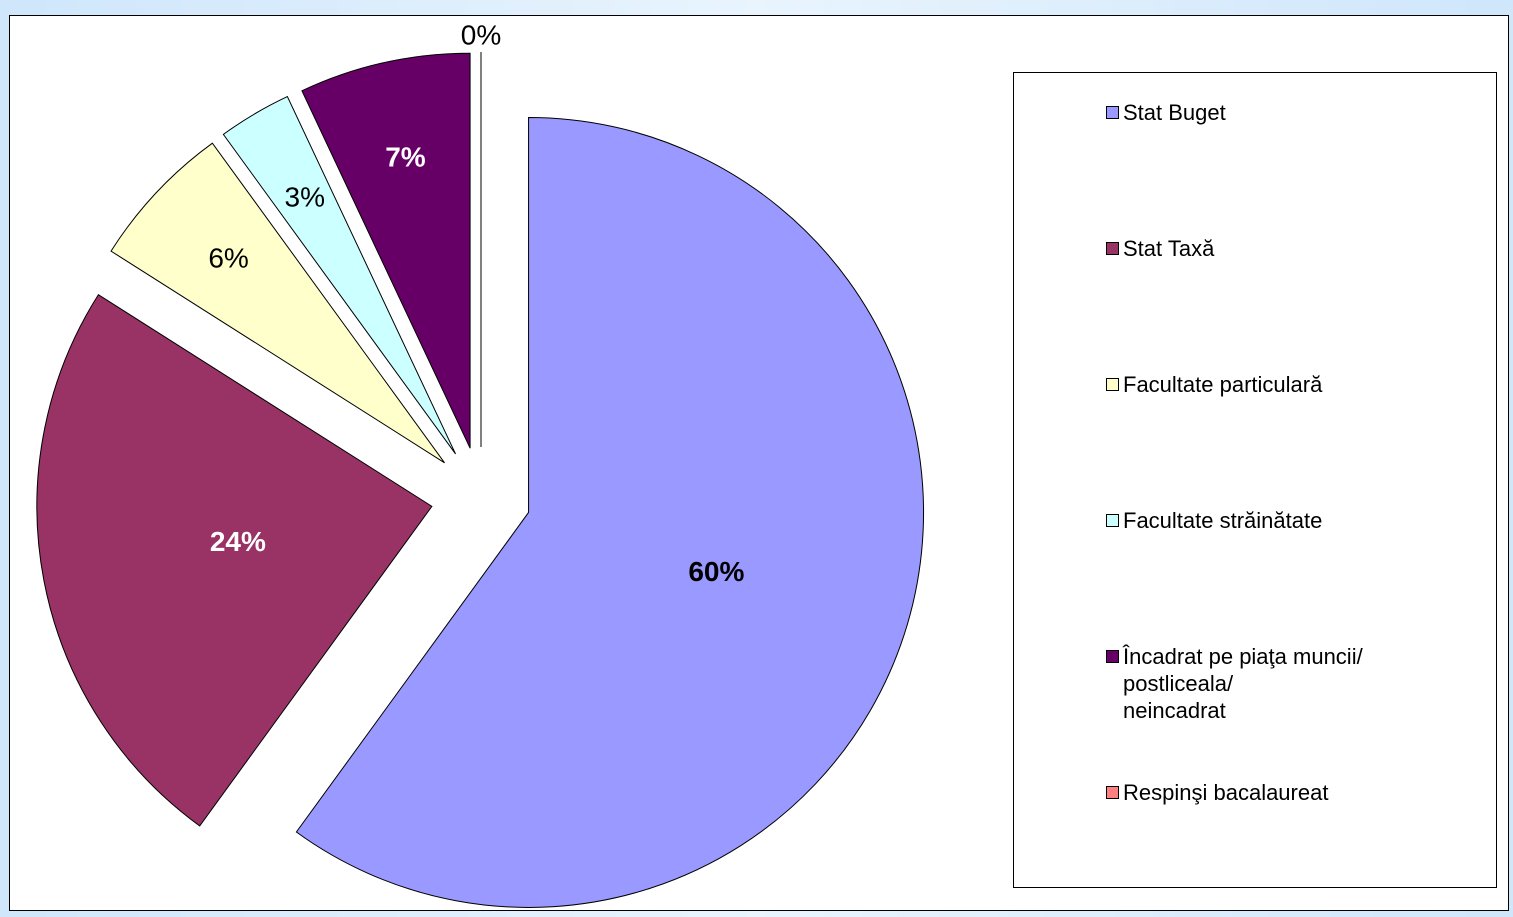  Describe the element at coordinates (405, 156) in the screenshot. I see `data-label: 7%` at that location.